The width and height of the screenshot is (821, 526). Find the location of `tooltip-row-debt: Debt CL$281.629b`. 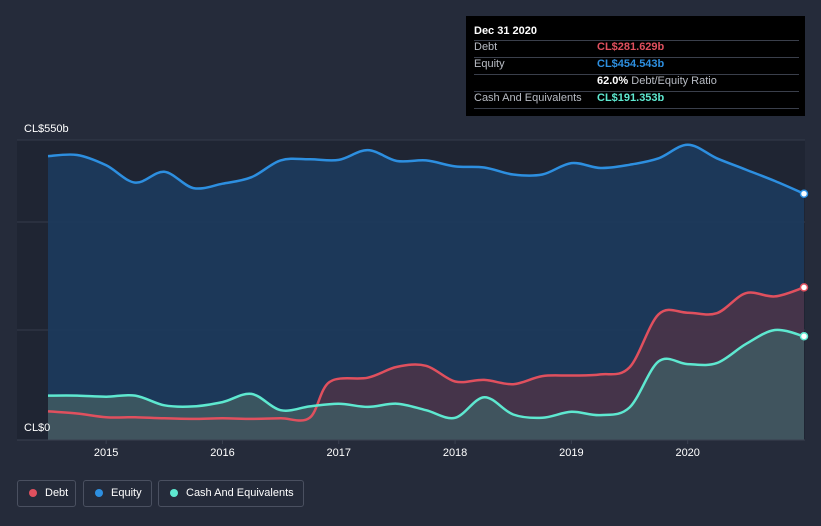

tooltip-row-debt: Debt CL$281.629b is located at coordinates (635, 49).